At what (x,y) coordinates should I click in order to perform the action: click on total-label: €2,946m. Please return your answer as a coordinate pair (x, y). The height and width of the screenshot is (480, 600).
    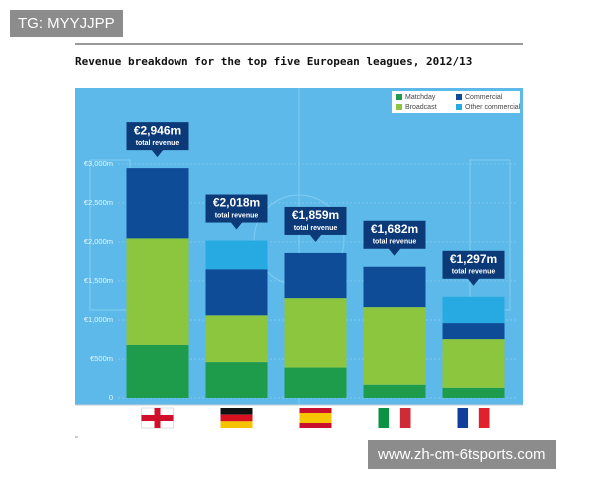
    Looking at the image, I should click on (157, 130).